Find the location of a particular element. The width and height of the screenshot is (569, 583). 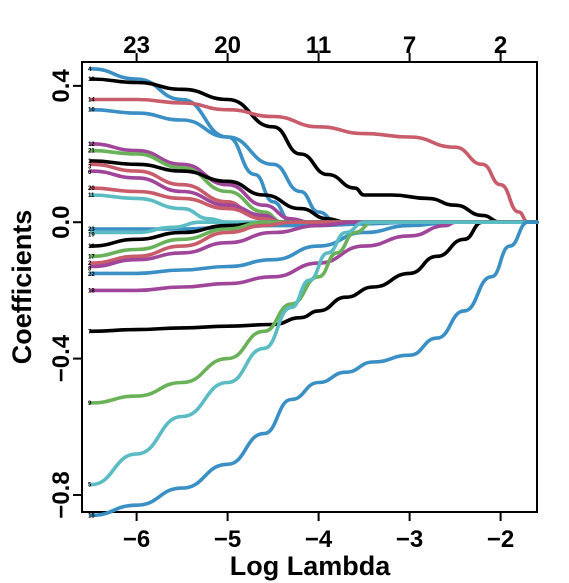

y-axis-label: Coefficients is located at coordinates (22, 287).